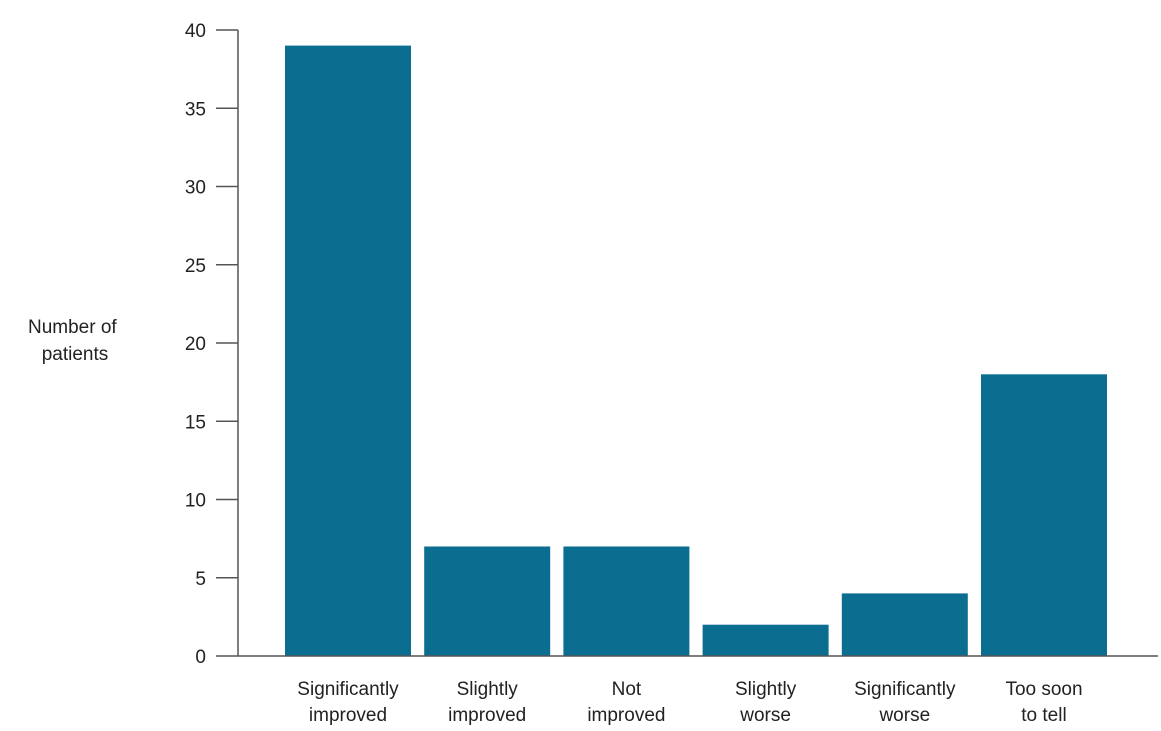 The height and width of the screenshot is (731, 1161). Describe the element at coordinates (195, 344) in the screenshot. I see `y-tick-label-4: 20` at that location.